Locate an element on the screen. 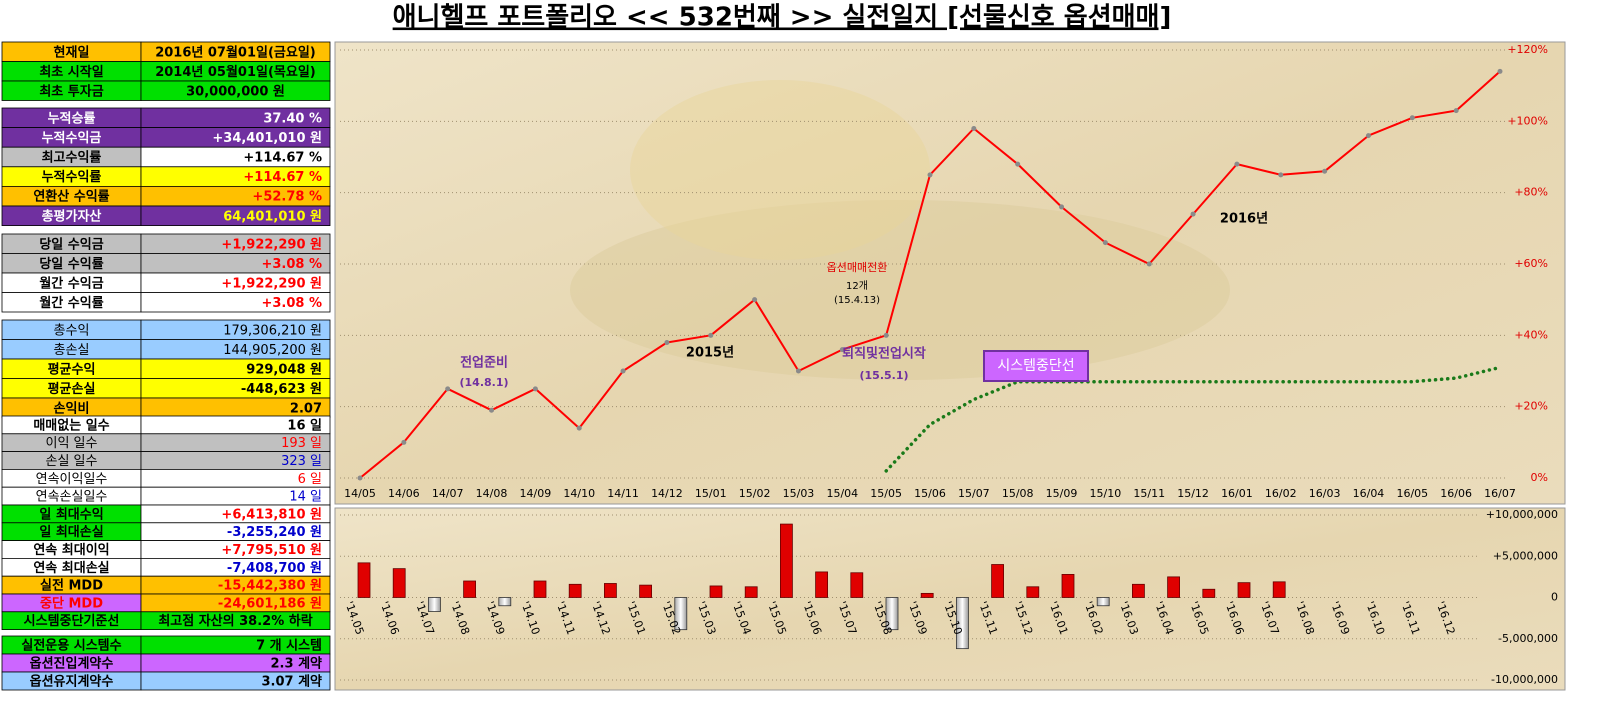 This screenshot has width=1599, height=708. row-label: 손실 일수 is located at coordinates (72, 461).